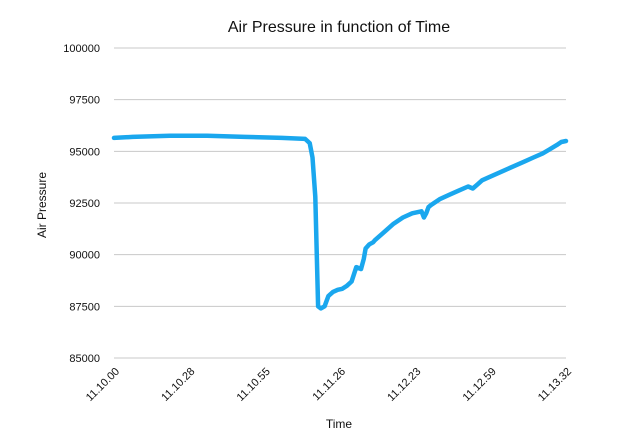 The width and height of the screenshot is (639, 445). Describe the element at coordinates (555, 385) in the screenshot. I see `x-tick-label: 11.13.32` at that location.